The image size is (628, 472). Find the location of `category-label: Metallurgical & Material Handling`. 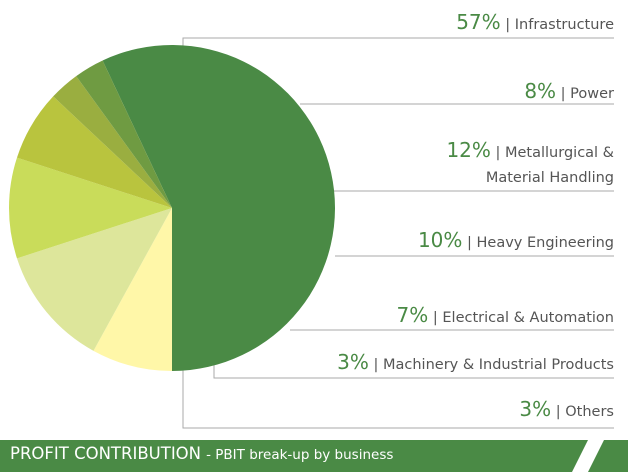

category-label: Metallurgical & Material Handling is located at coordinates (549, 165).